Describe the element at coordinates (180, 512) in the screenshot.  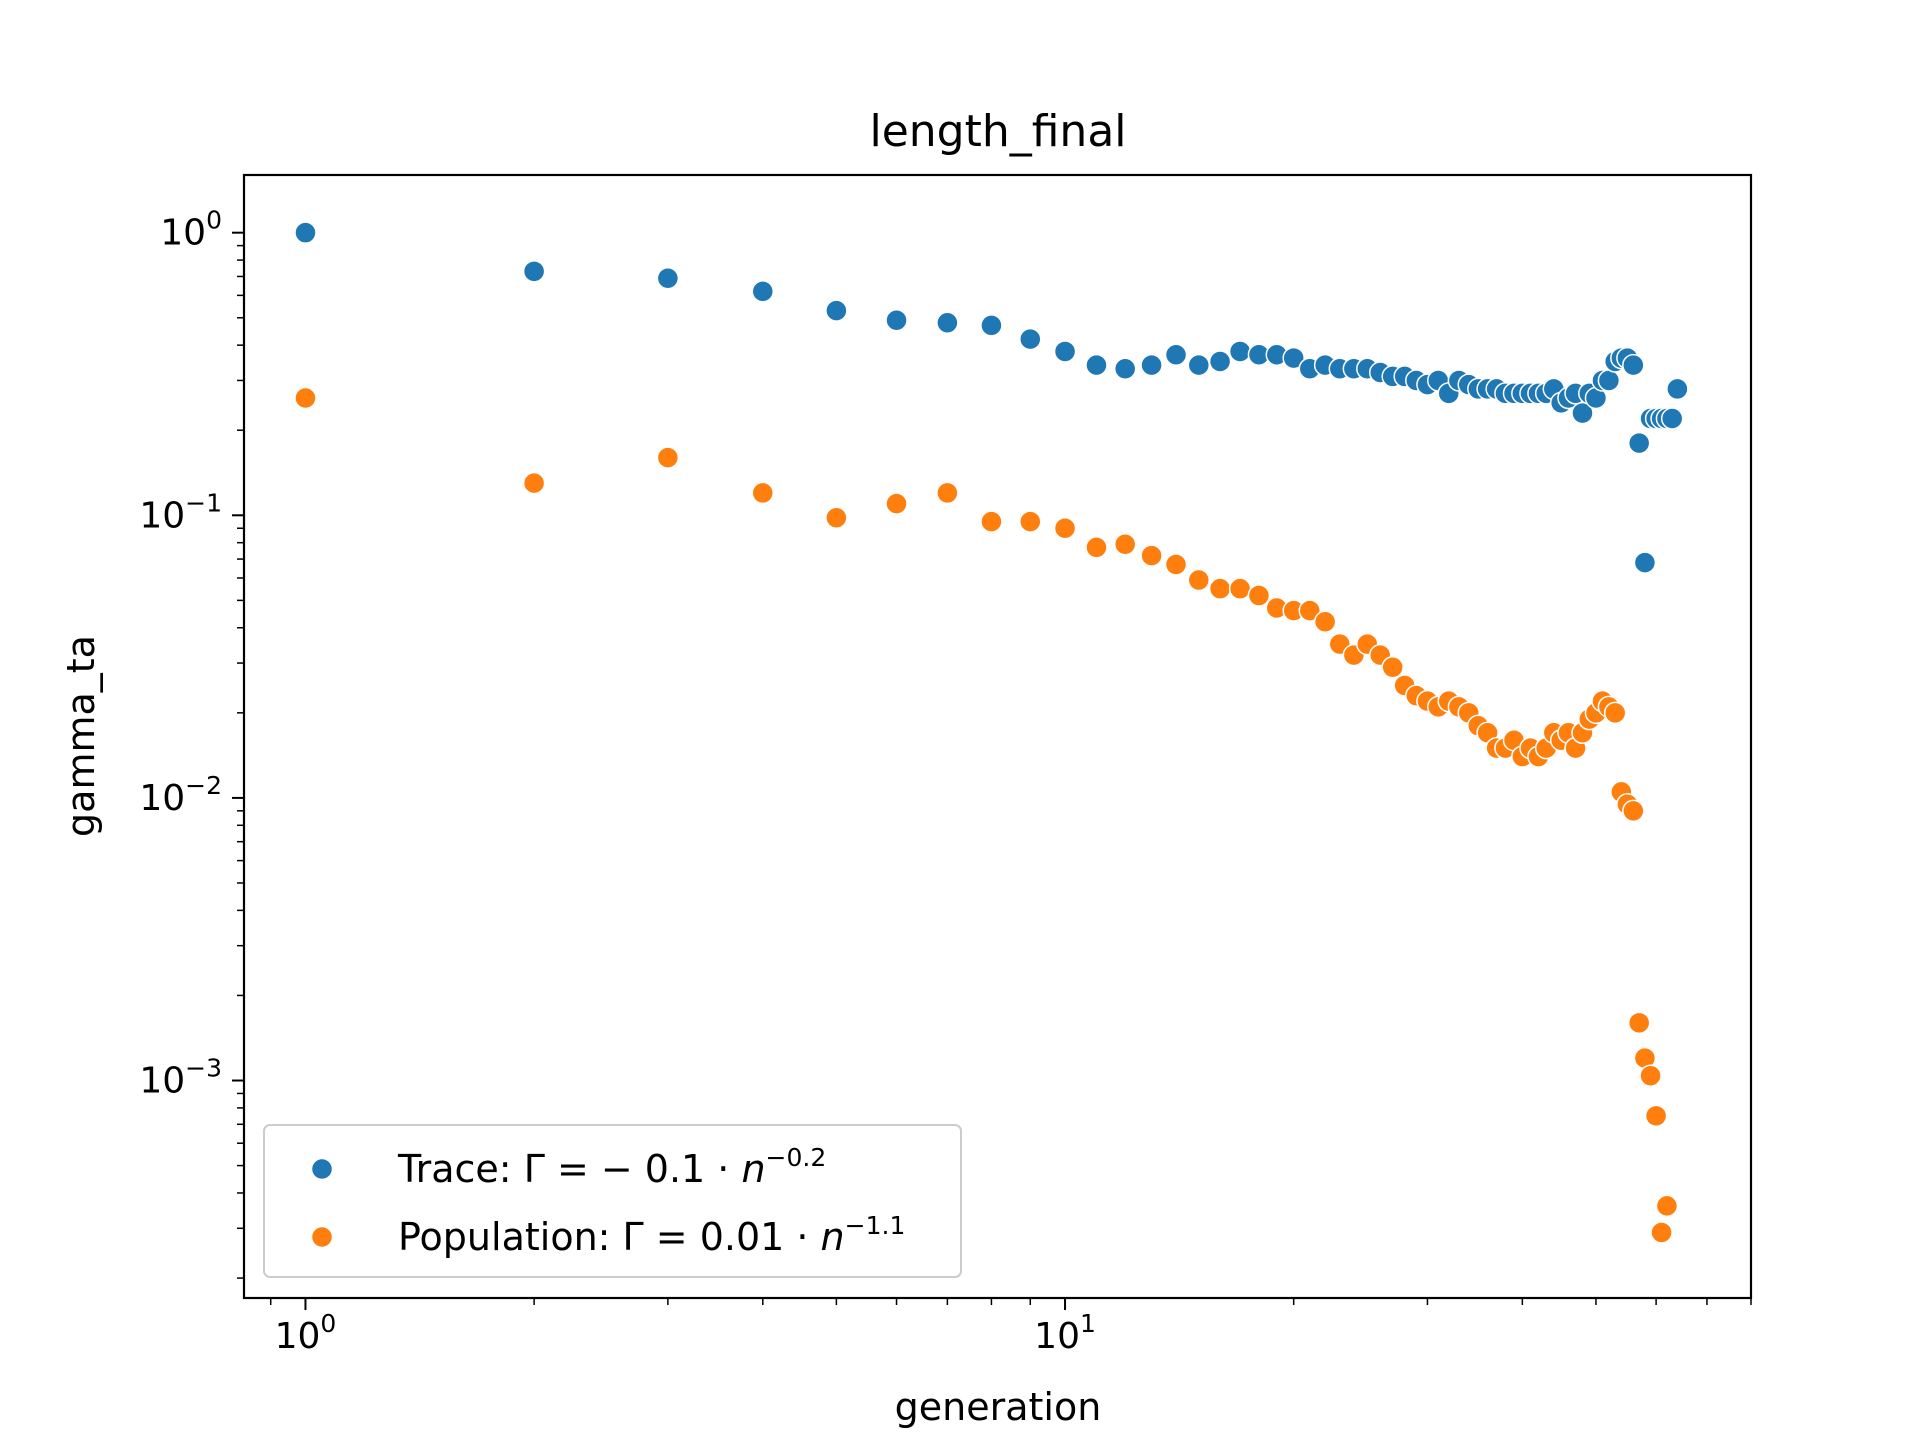
I see `y-tick-label: 10⁻¹` at that location.